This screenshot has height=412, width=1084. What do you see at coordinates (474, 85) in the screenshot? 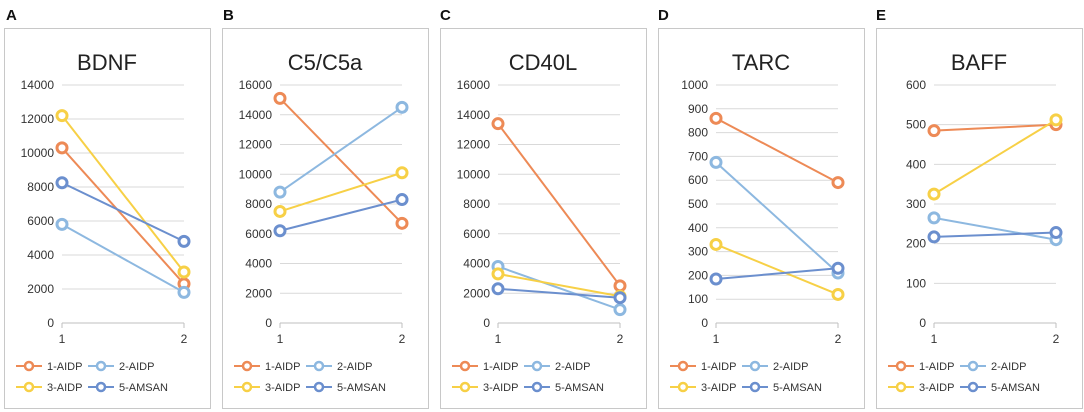
I see `y-tick-label: 16000` at bounding box center [474, 85].